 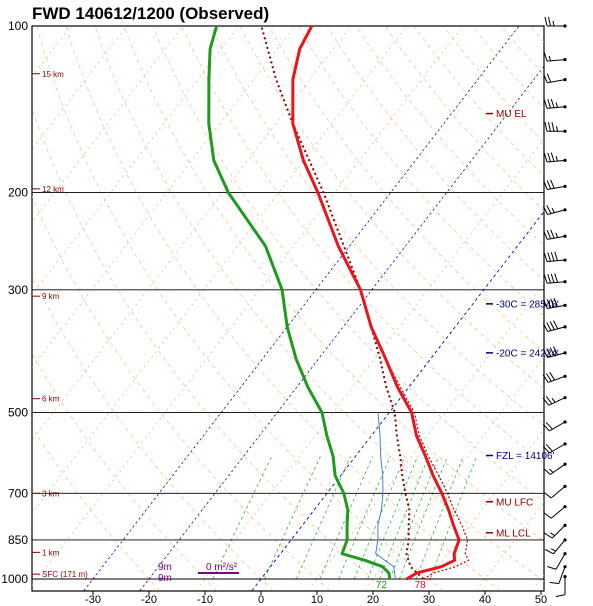 I want to click on height-label: 6 km, so click(x=51, y=399).